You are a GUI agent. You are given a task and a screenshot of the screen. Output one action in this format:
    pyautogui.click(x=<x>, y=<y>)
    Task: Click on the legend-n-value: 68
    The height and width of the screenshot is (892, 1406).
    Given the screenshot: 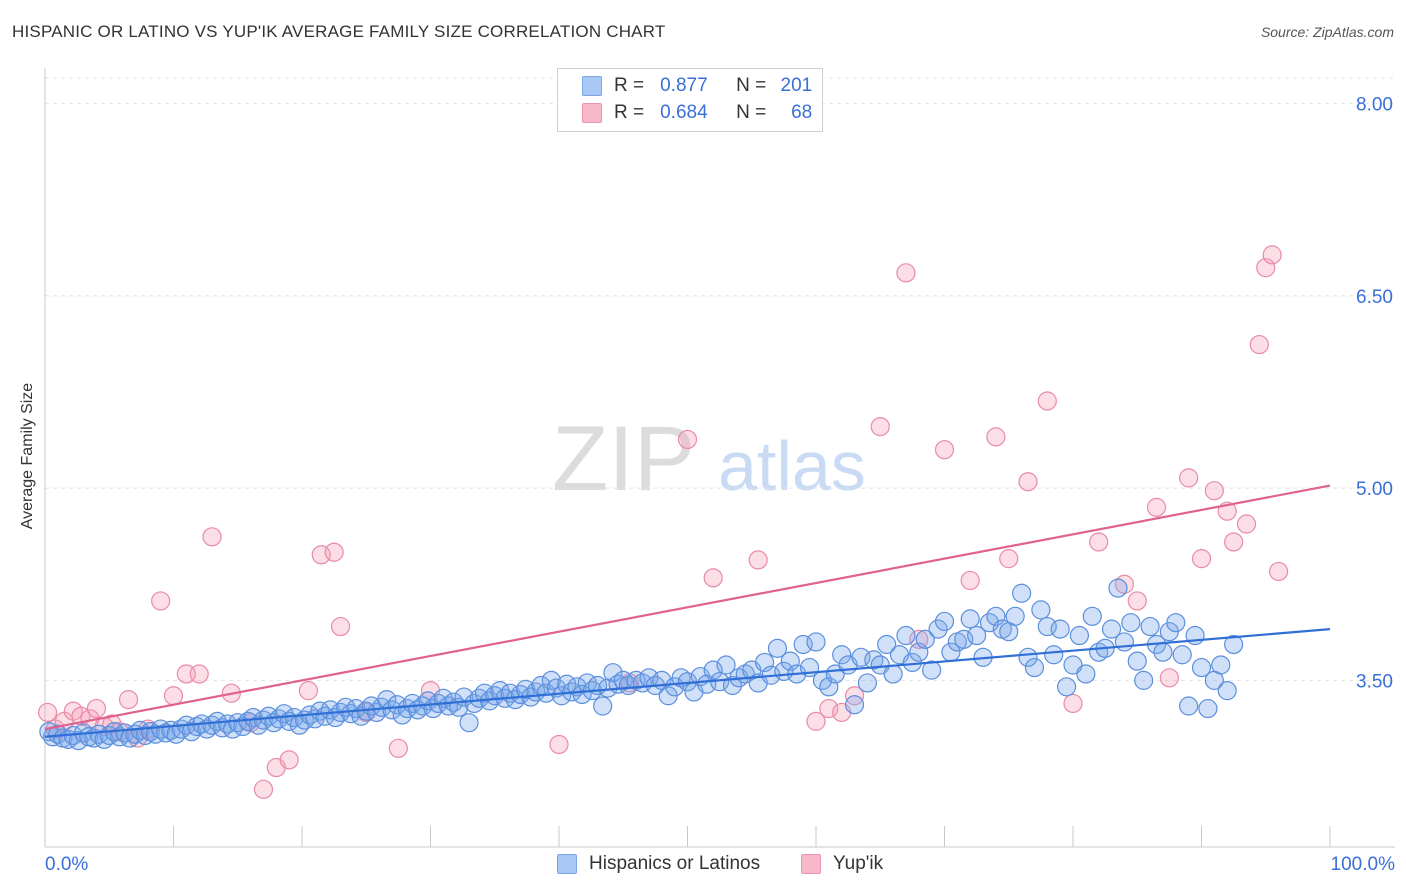 What is the action you would take?
    pyautogui.click(x=802, y=112)
    